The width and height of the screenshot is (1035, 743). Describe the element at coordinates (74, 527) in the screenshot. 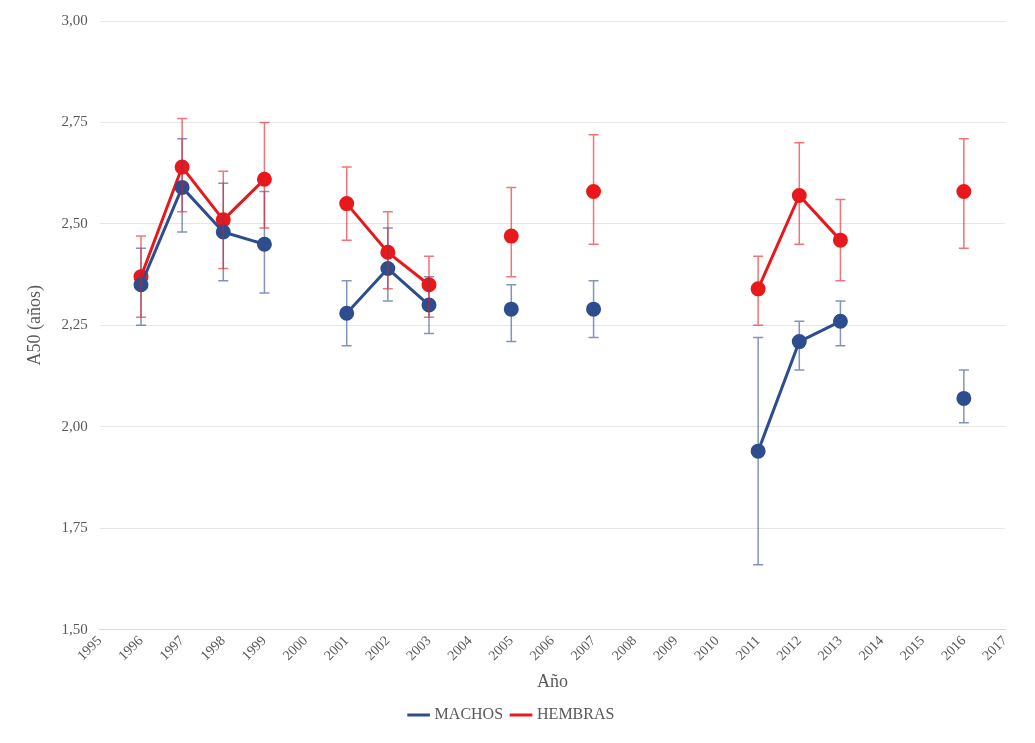

I see `y-tick-label: 1,75` at that location.